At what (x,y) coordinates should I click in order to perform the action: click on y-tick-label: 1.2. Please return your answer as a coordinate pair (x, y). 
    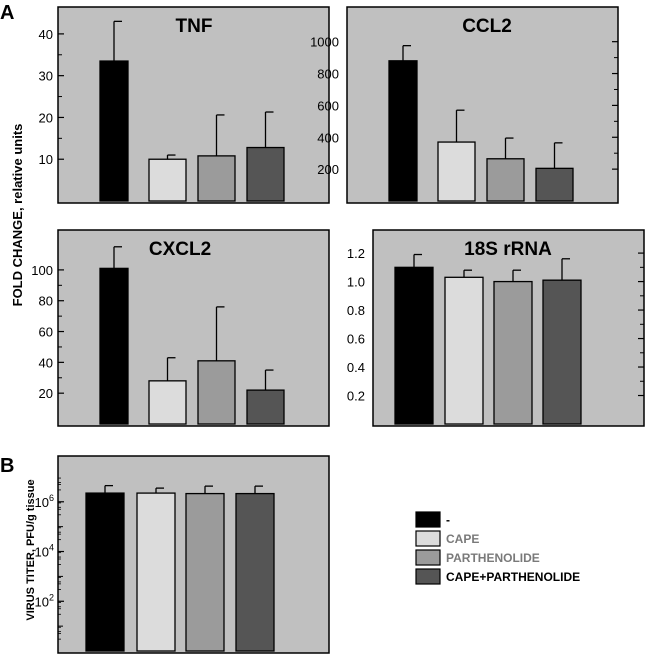
    Looking at the image, I should click on (356, 253).